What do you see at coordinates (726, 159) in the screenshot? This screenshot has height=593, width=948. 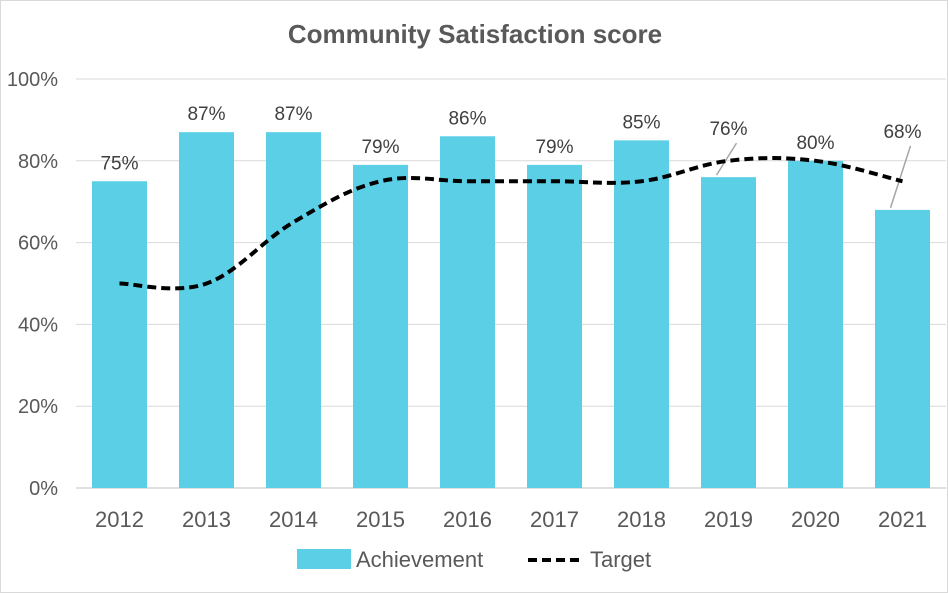 I see `leader-line-2019` at bounding box center [726, 159].